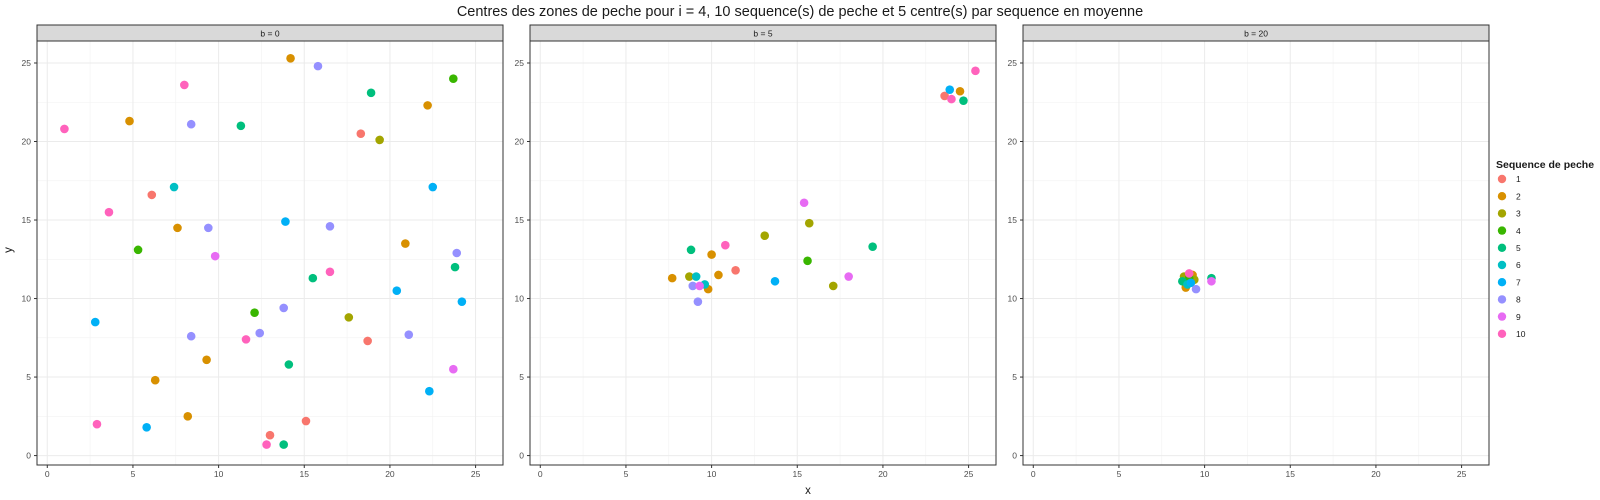  I want to click on legend-label: 5, so click(1518, 248).